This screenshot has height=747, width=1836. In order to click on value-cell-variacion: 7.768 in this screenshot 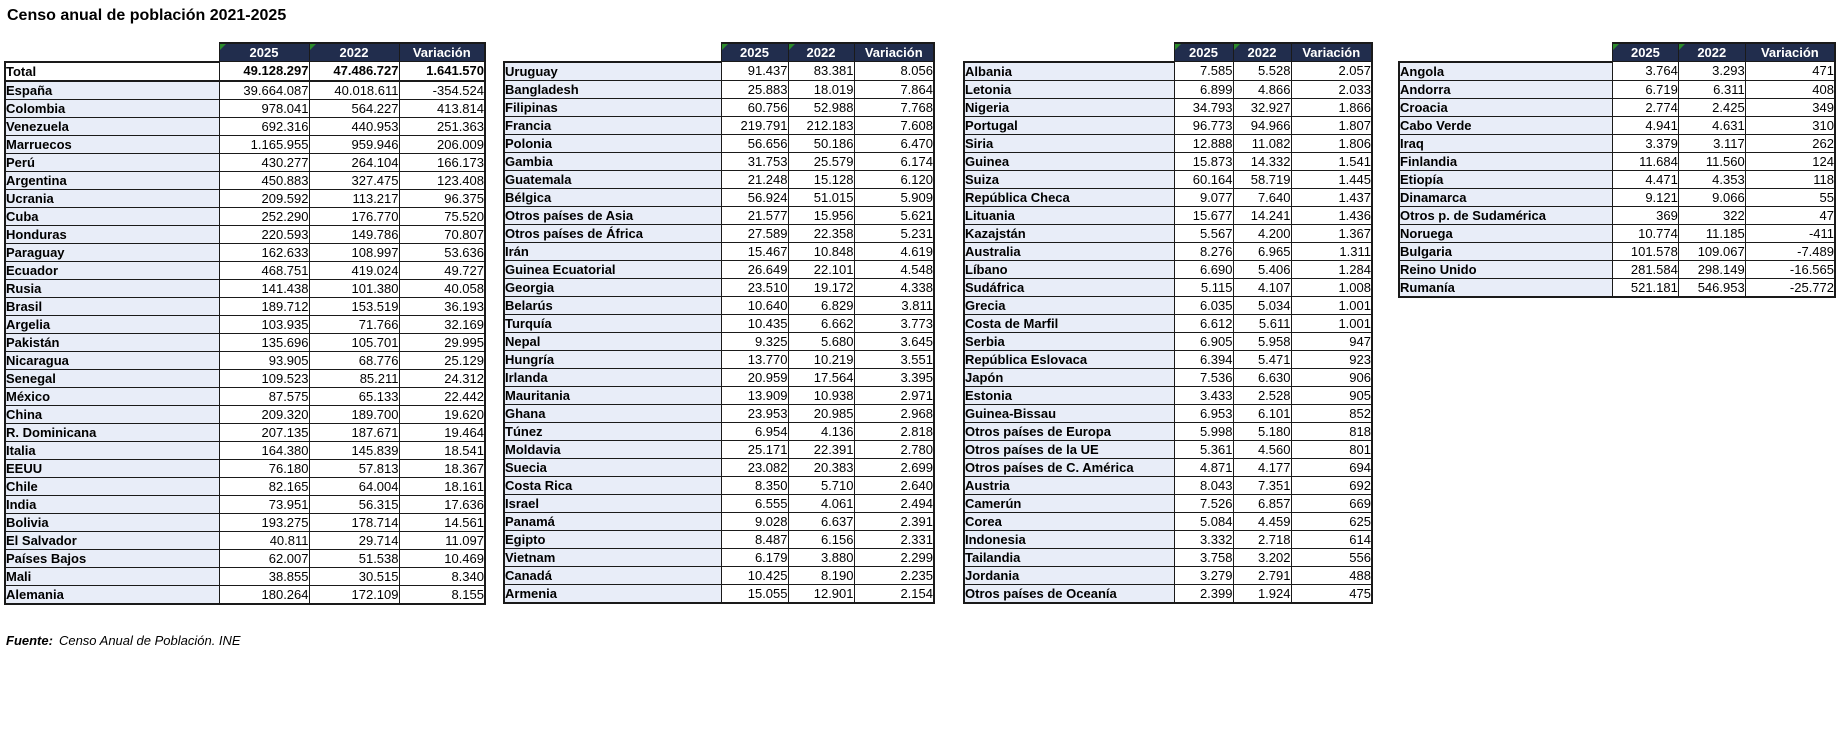, I will do `click(894, 107)`.